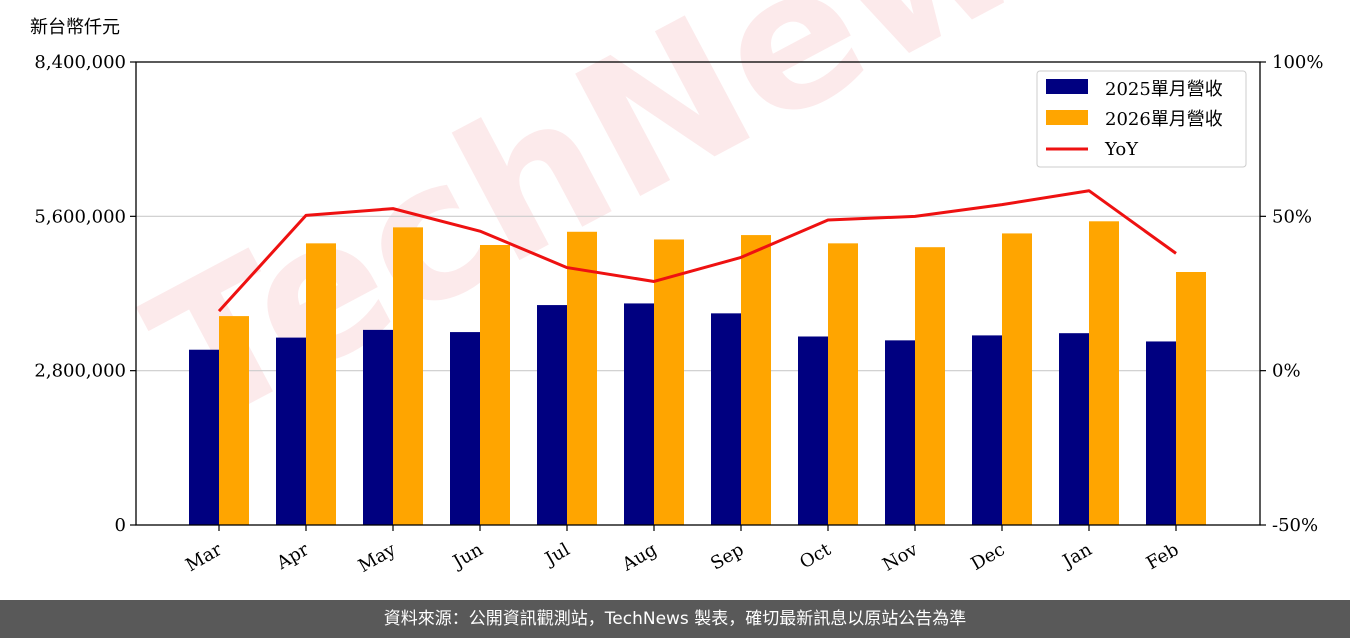  I want to click on right-axis: -50% 0% 50% 100%, so click(1291, 294).